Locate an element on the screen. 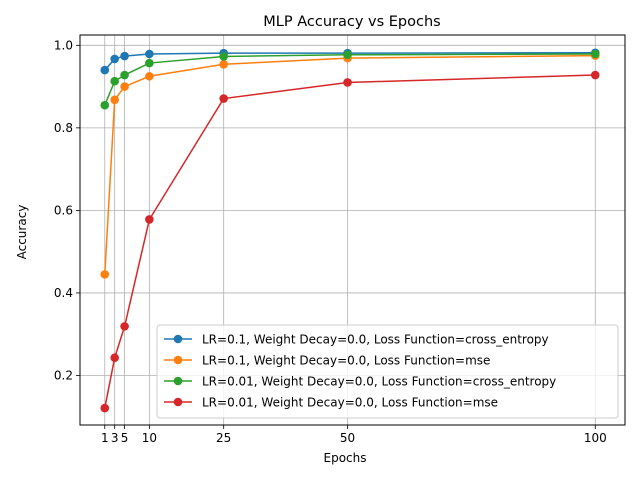 Image resolution: width=640 pixels, height=480 pixels. x-axis-title: Epochs is located at coordinates (345, 458).